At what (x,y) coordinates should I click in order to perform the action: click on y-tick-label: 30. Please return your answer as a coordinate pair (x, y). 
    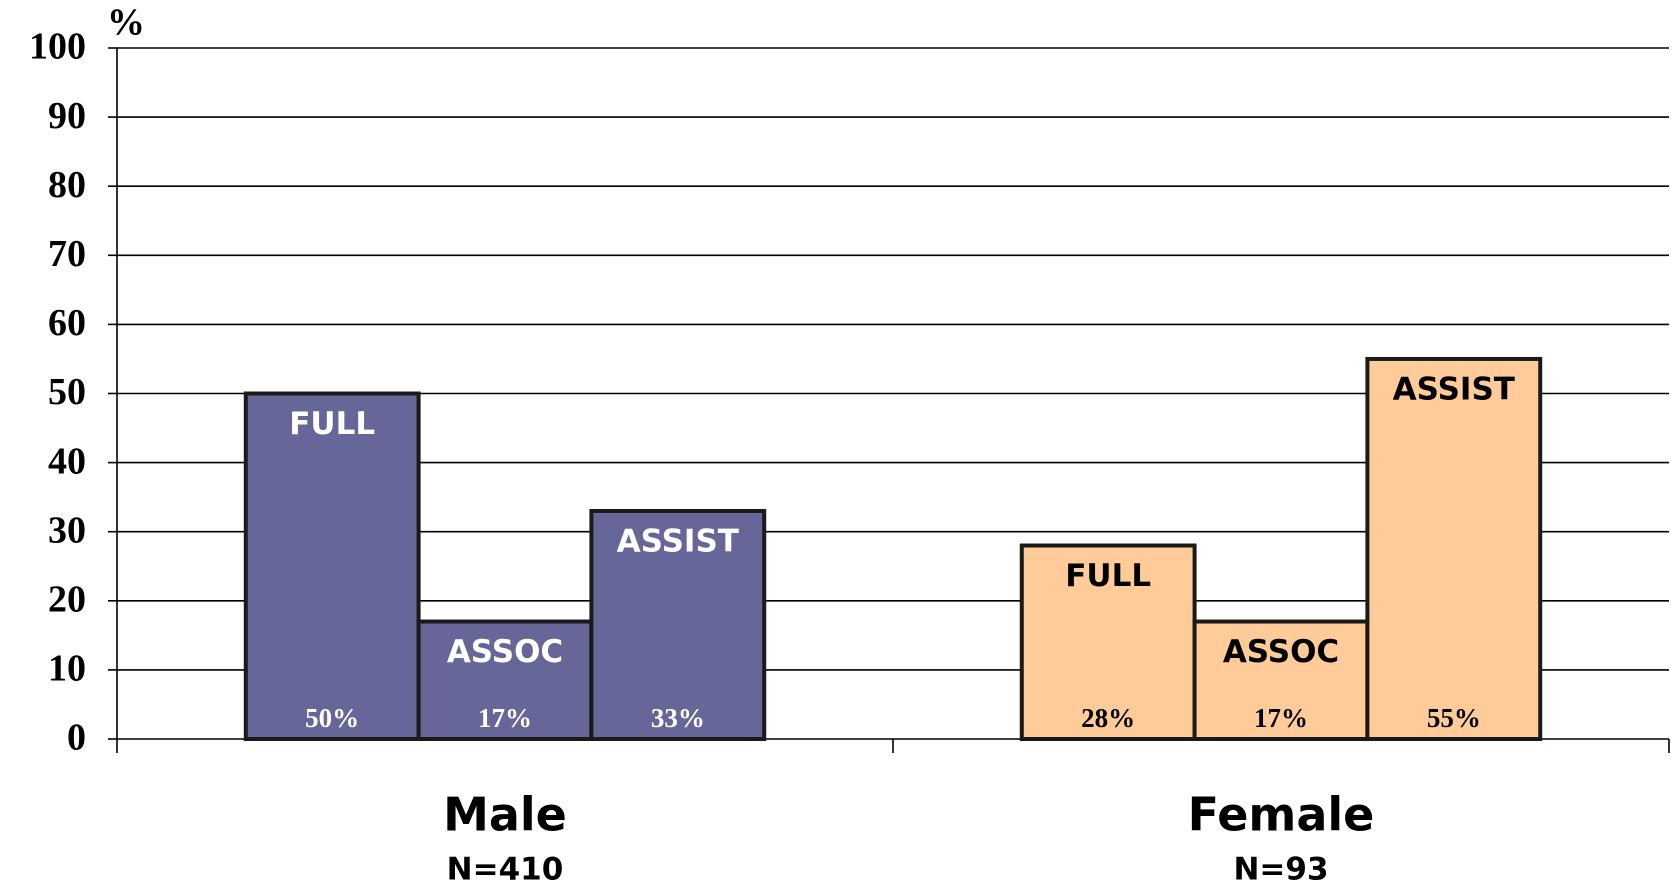
    Looking at the image, I should click on (67, 530).